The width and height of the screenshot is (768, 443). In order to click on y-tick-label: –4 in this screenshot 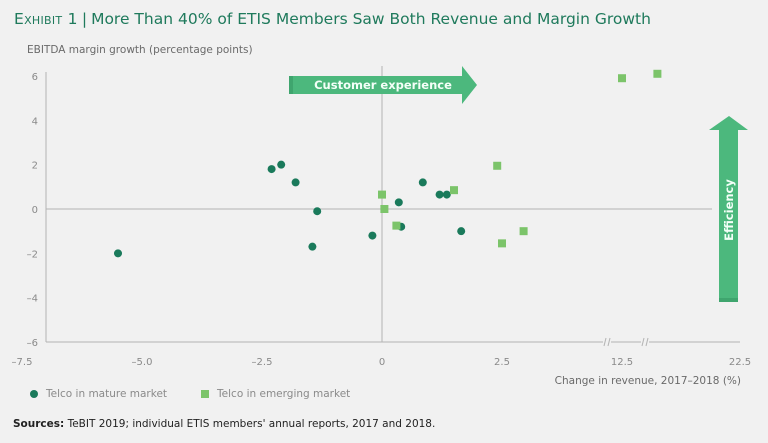, I will do `click(32, 299)`.